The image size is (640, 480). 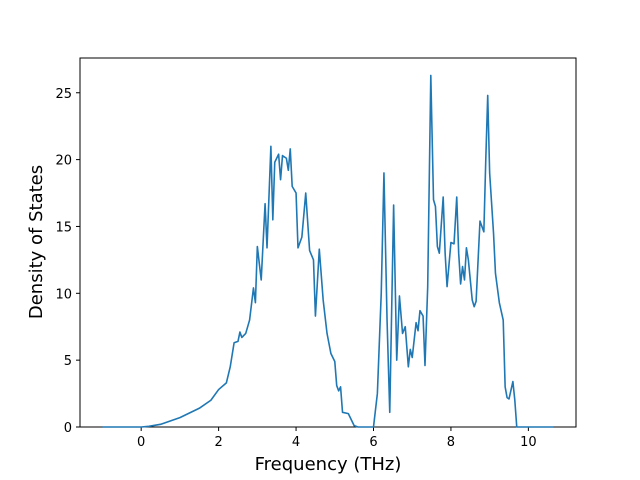 What do you see at coordinates (63, 94) in the screenshot?
I see `y-tick-label: 25` at bounding box center [63, 94].